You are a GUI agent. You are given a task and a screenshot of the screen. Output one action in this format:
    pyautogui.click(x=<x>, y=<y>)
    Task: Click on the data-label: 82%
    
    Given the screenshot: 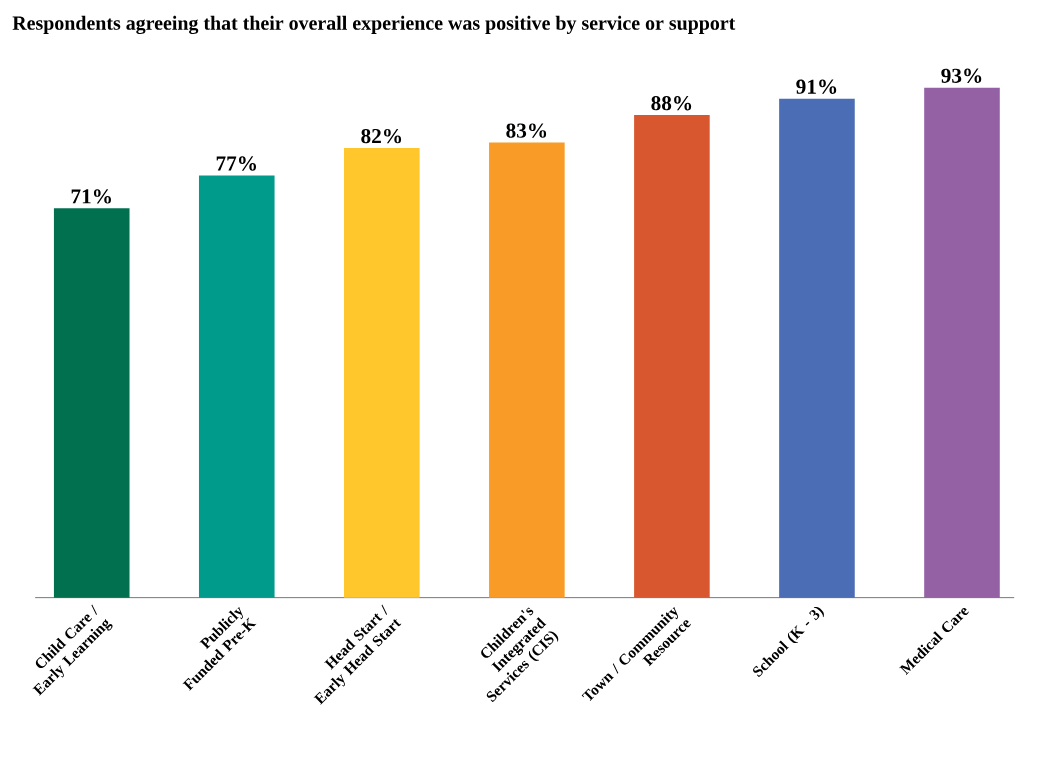 What is the action you would take?
    pyautogui.click(x=381, y=136)
    